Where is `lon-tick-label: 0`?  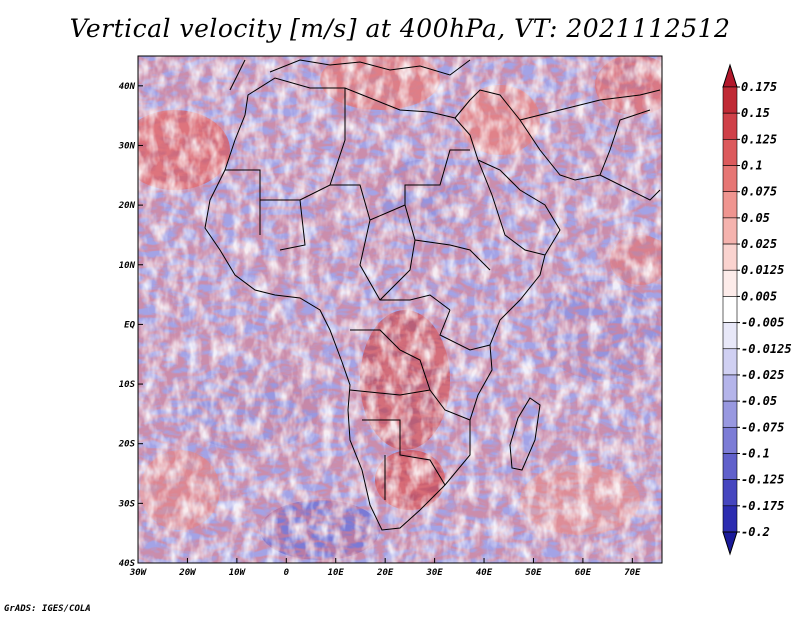
lon-tick-label: 0 is located at coordinates (287, 573).